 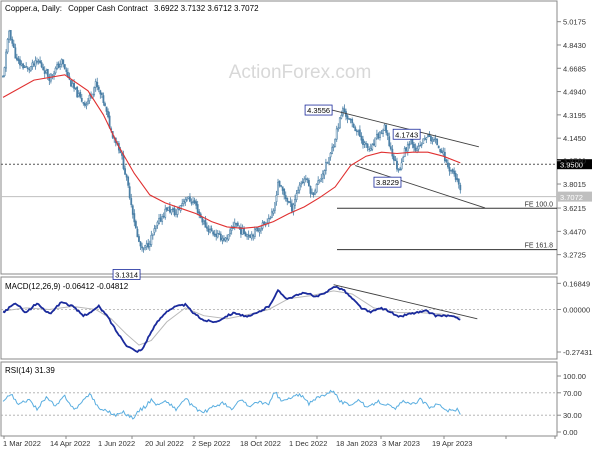 What do you see at coordinates (260, 443) in the screenshot?
I see `x-tick-label: 18 Oct 2022` at bounding box center [260, 443].